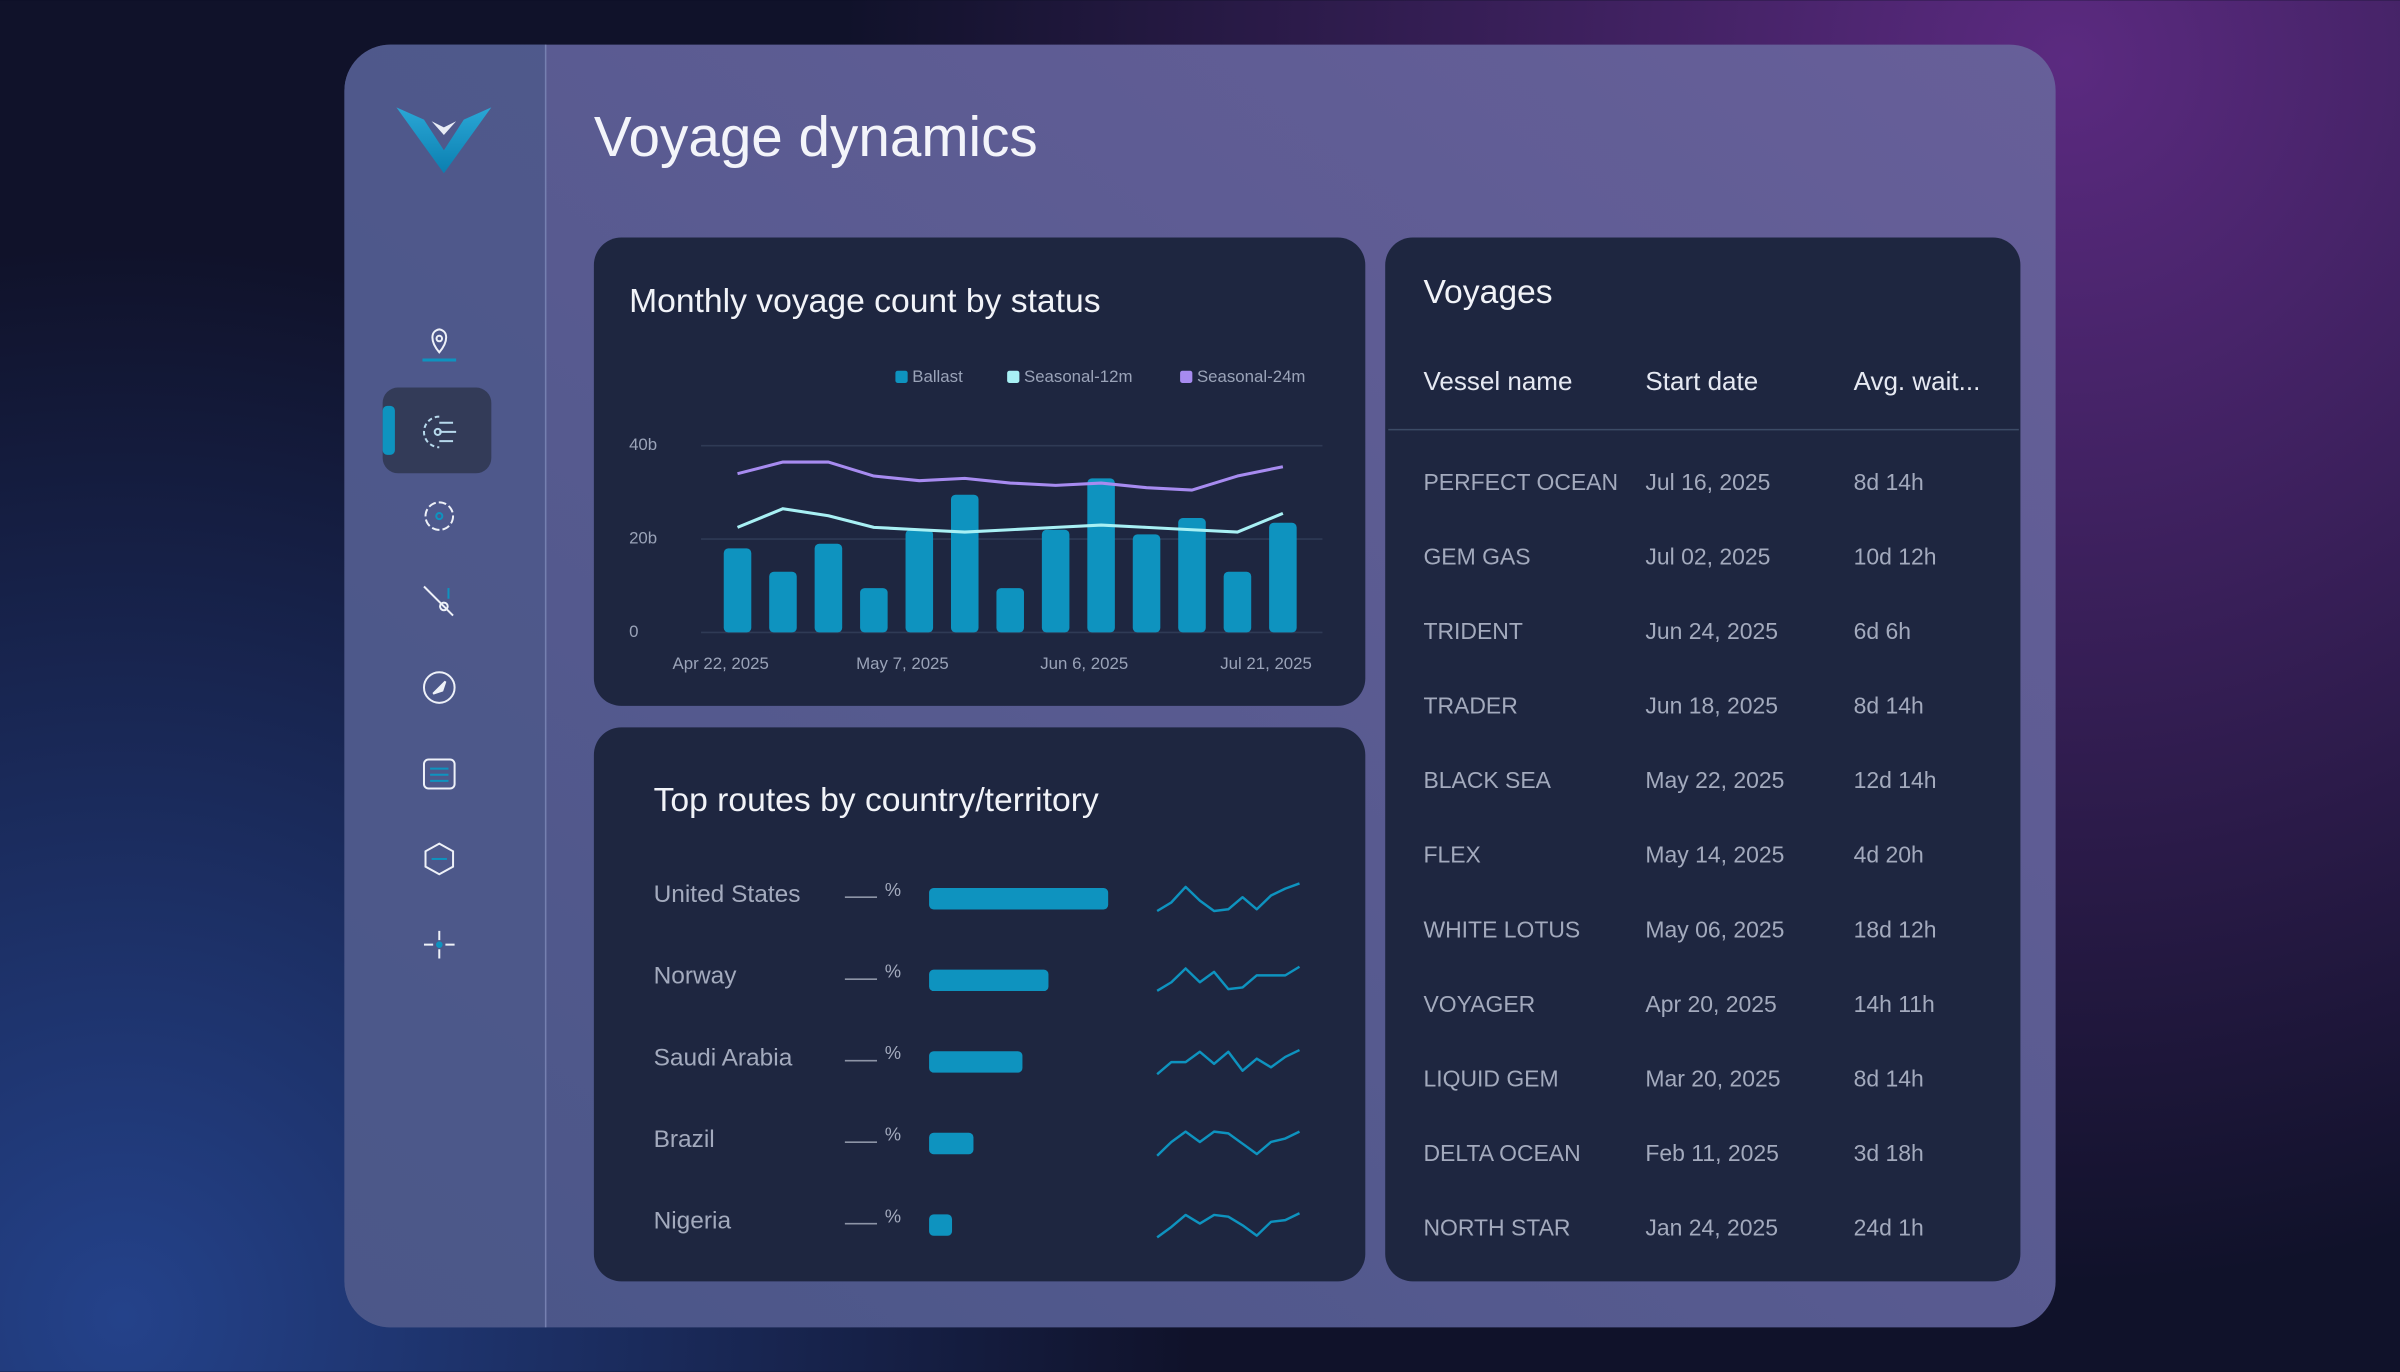  What do you see at coordinates (1266, 663) in the screenshot?
I see `x-tick-label: Jul 21, 2025` at bounding box center [1266, 663].